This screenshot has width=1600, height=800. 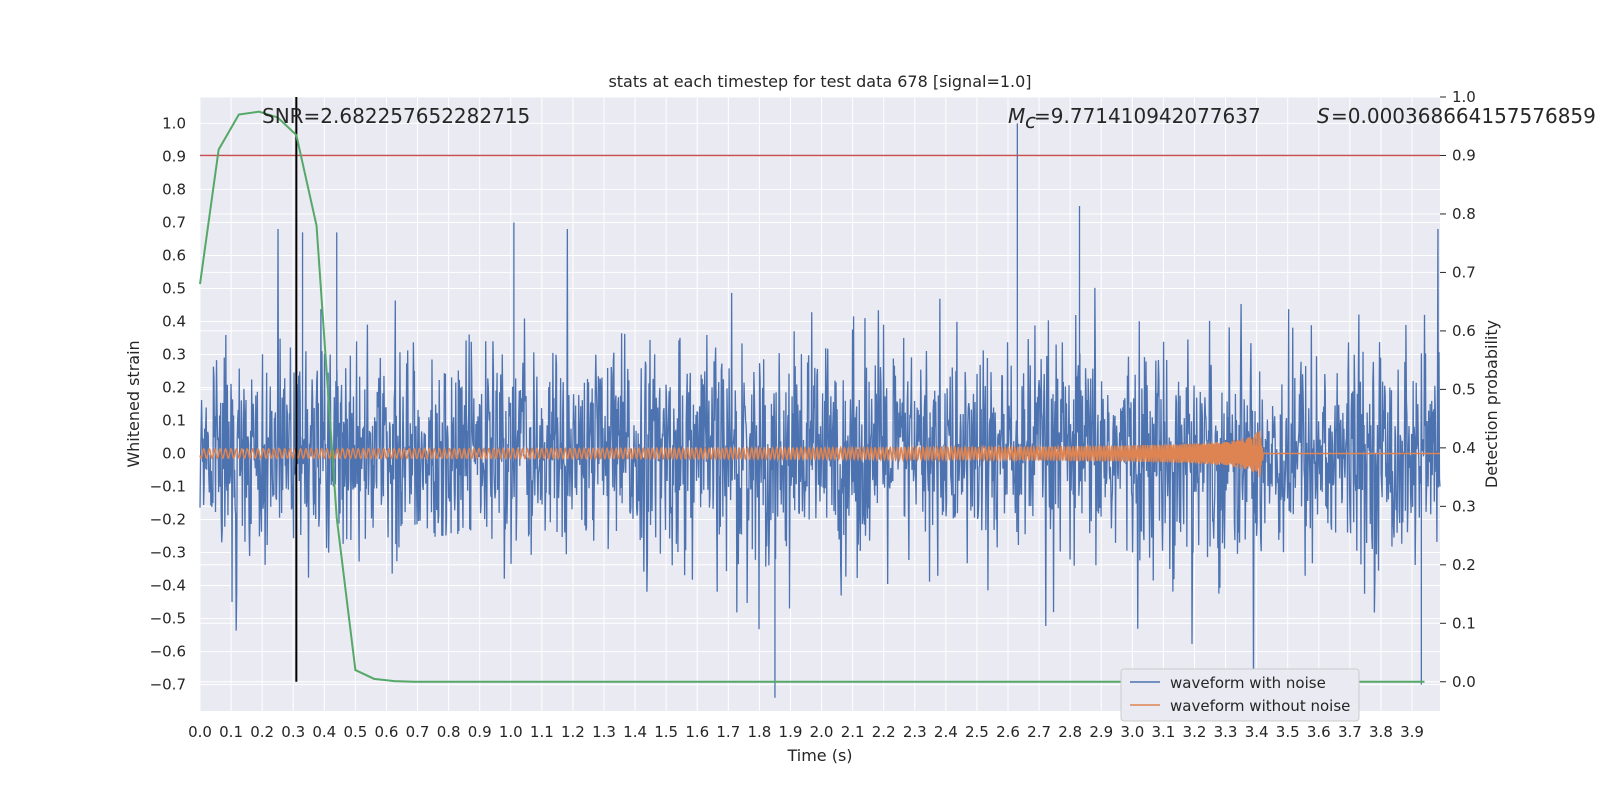 I want to click on y-left-tick-label: −0.7, so click(x=168, y=685).